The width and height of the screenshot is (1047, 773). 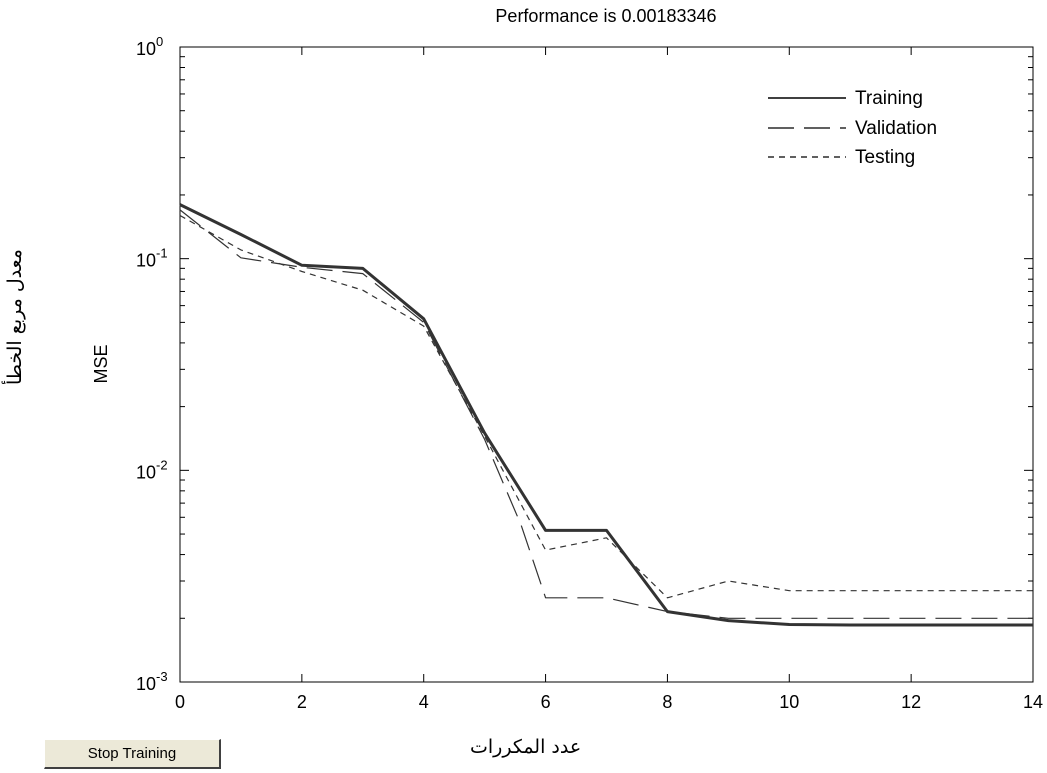 I want to click on legend-label-testing: Testing, so click(x=885, y=157).